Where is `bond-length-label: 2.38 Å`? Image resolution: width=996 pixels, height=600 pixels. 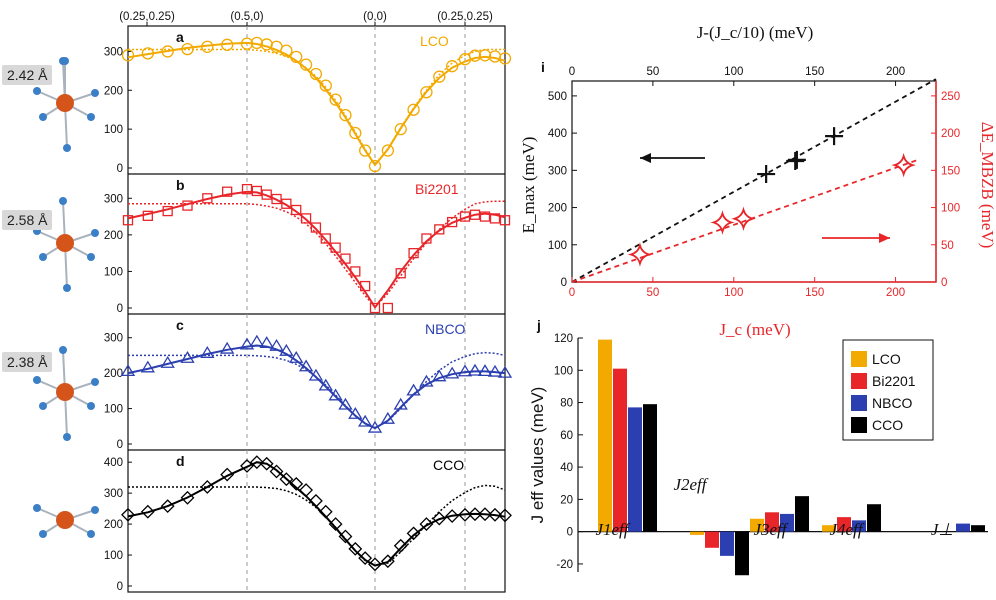 bond-length-label: 2.38 Å is located at coordinates (27, 362).